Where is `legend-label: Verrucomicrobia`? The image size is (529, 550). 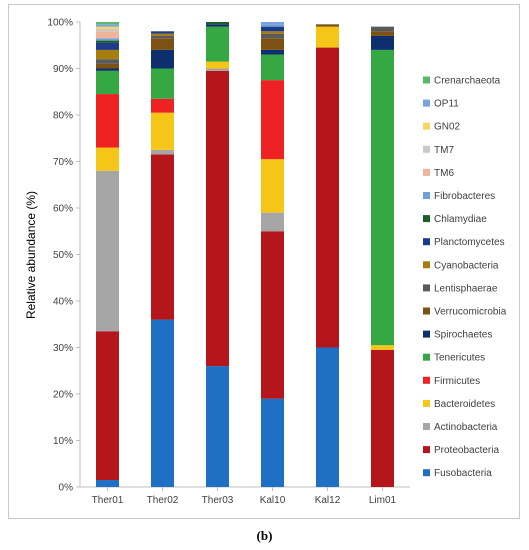 legend-label: Verrucomicrobia is located at coordinates (470, 312).